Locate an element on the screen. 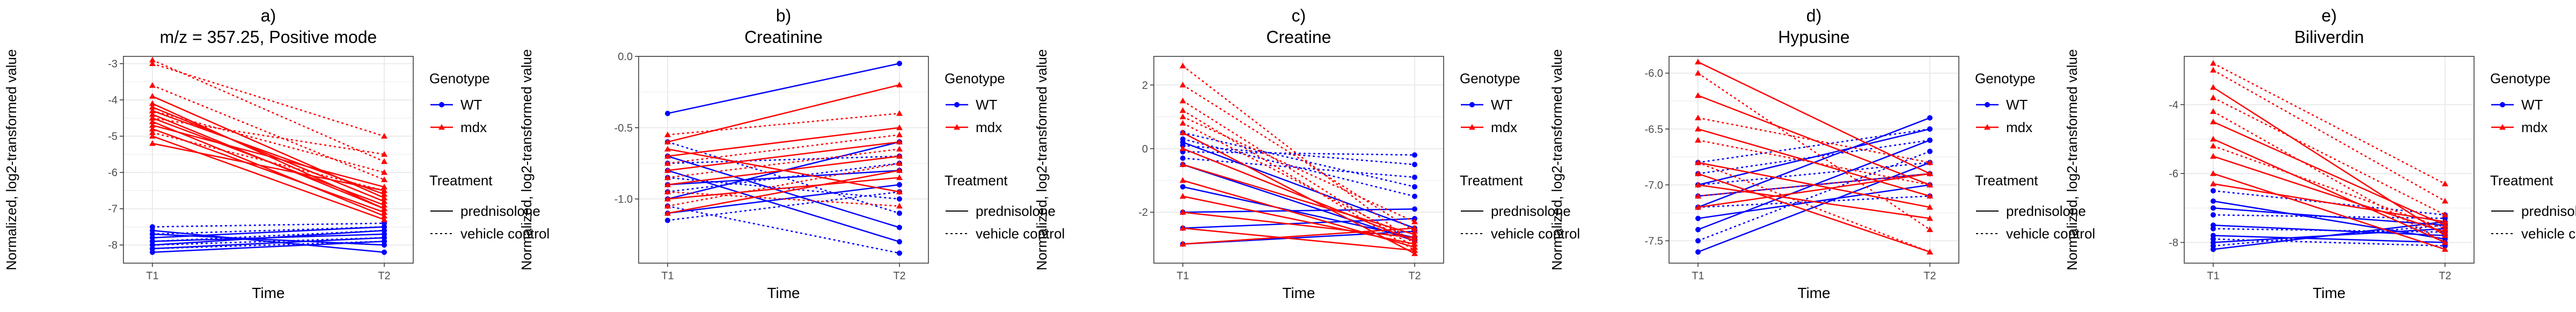 Image resolution: width=2576 pixels, height=312 pixels. legend-title-treatment: Treatment is located at coordinates (2521, 180).